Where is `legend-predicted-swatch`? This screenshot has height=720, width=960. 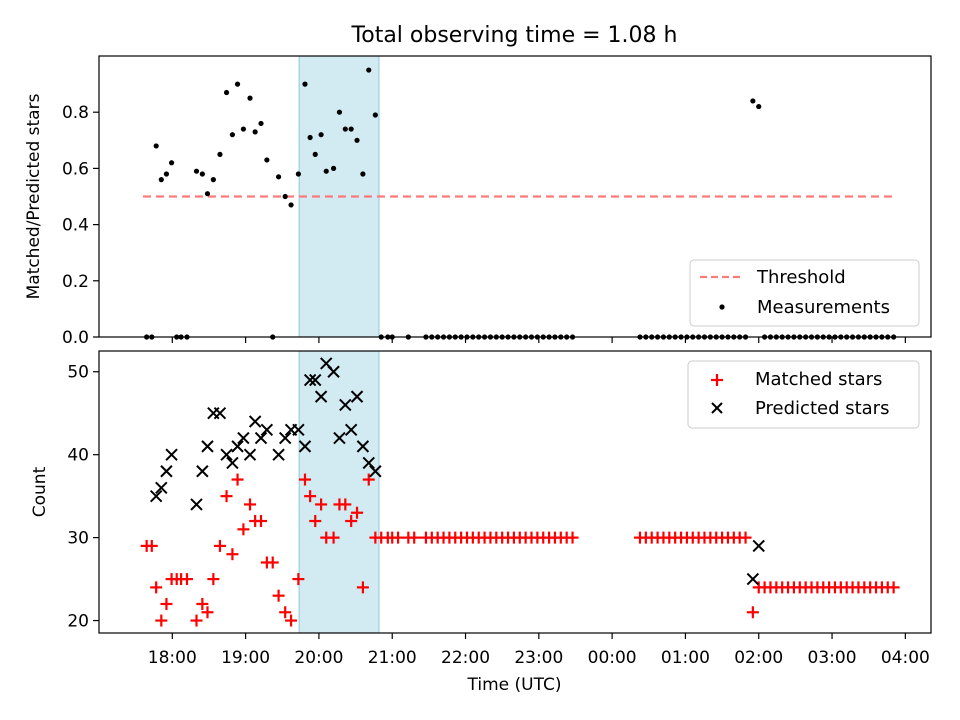 legend-predicted-swatch is located at coordinates (717, 408).